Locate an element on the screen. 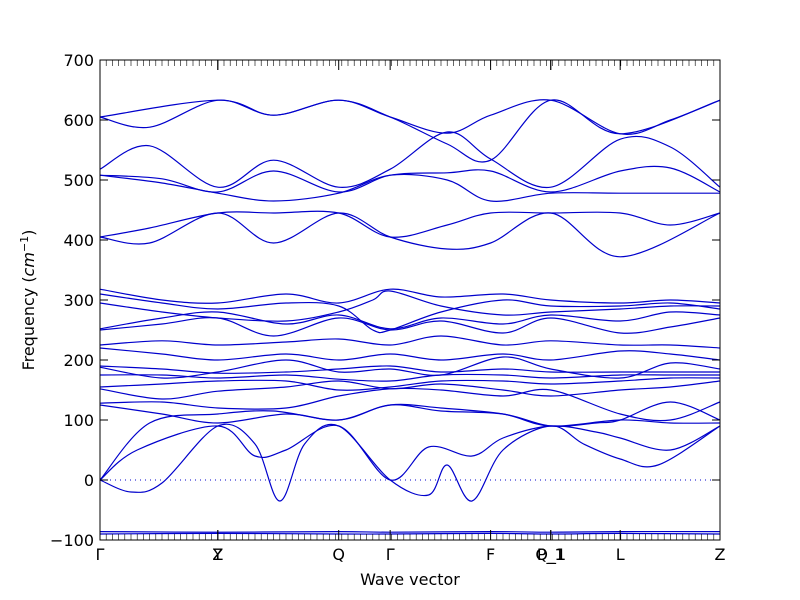 This screenshot has height=600, width=800. x-tick-label: F is located at coordinates (490, 554).